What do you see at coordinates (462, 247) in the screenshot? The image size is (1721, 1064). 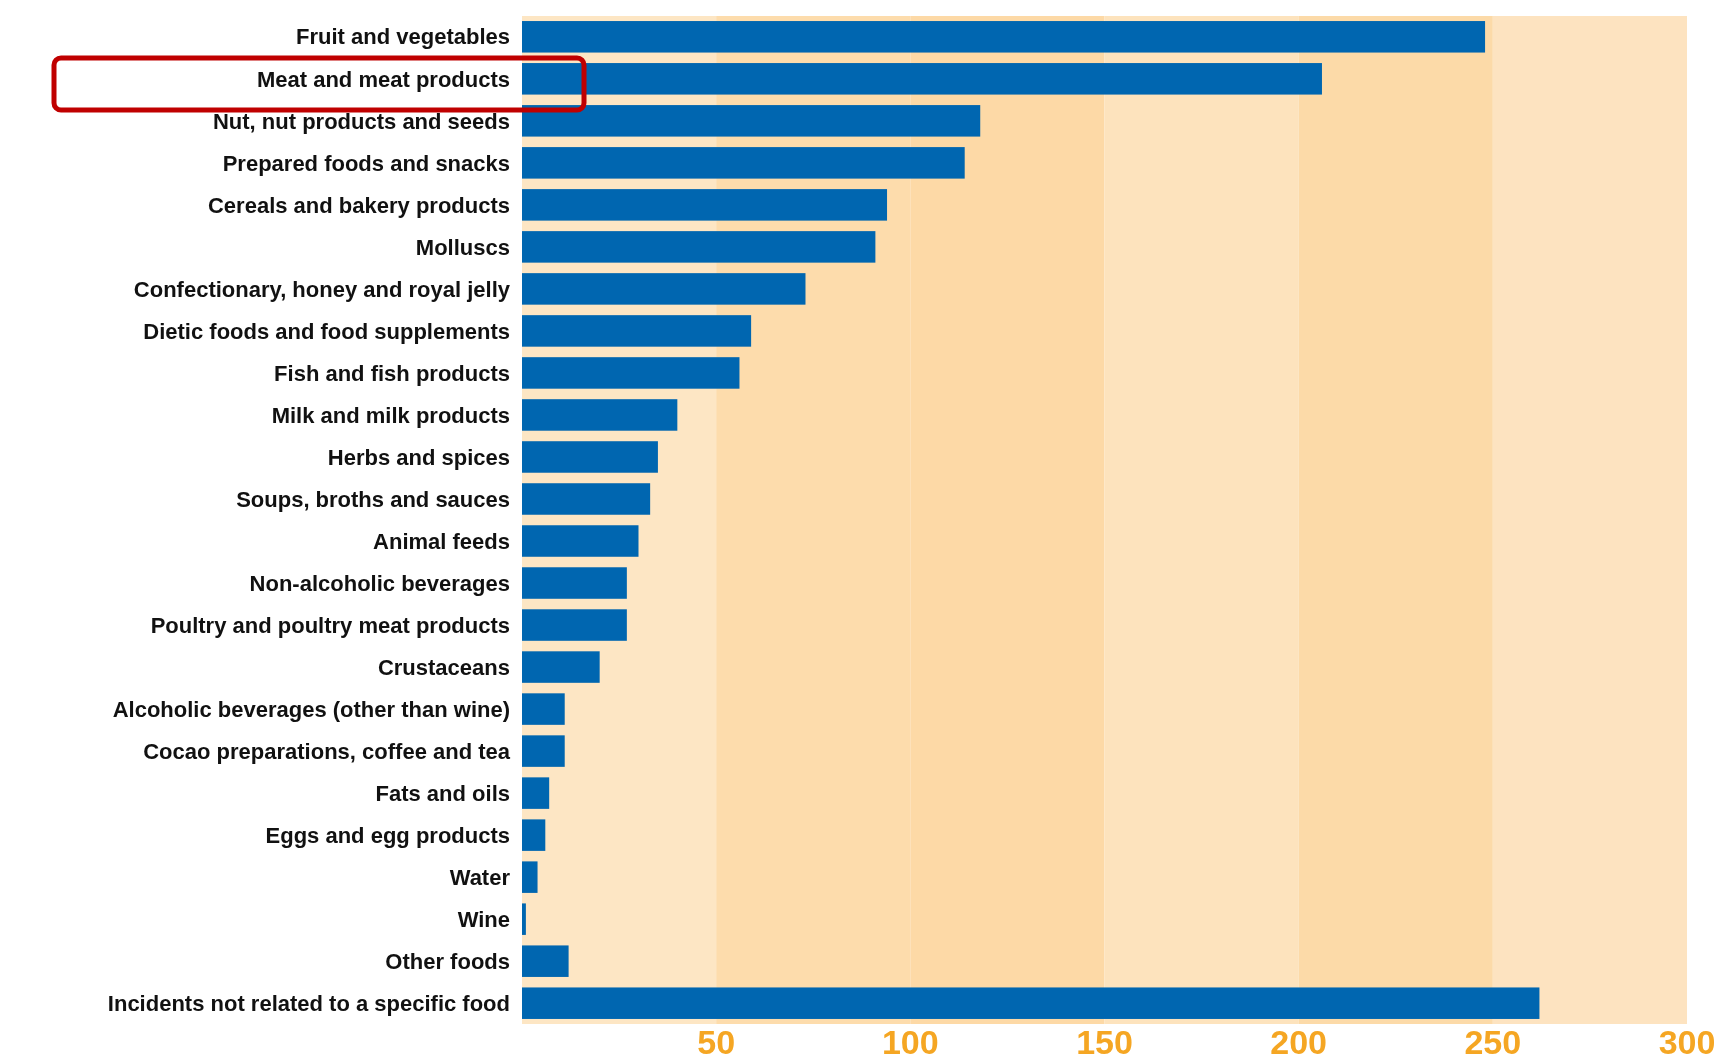 I see `y-tick-label: Molluscs` at bounding box center [462, 247].